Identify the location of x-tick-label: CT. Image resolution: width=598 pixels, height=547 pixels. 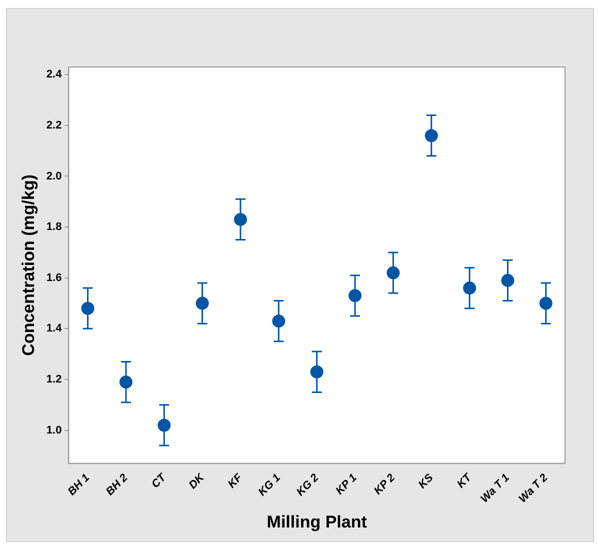
(160, 480).